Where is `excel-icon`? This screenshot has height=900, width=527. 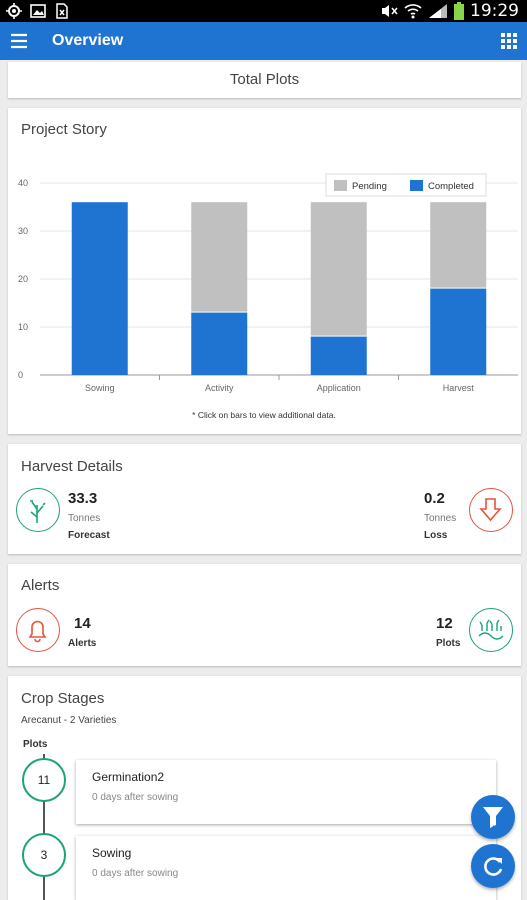
excel-icon is located at coordinates (62, 11).